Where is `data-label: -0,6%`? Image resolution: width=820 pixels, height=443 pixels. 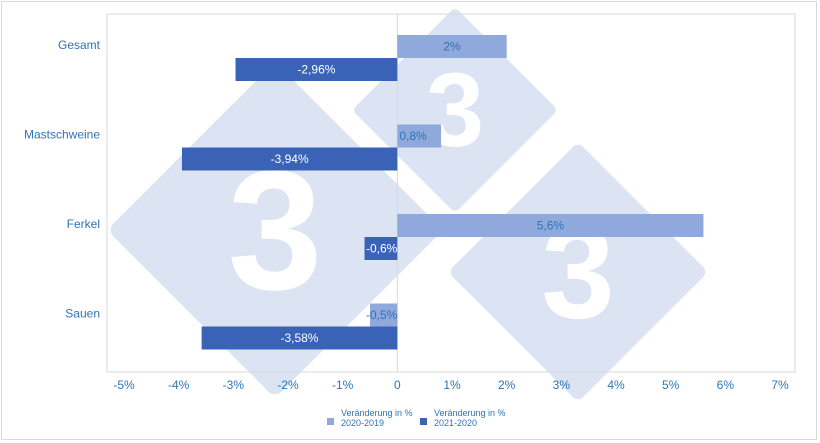
data-label: -0,6% is located at coordinates (382, 249).